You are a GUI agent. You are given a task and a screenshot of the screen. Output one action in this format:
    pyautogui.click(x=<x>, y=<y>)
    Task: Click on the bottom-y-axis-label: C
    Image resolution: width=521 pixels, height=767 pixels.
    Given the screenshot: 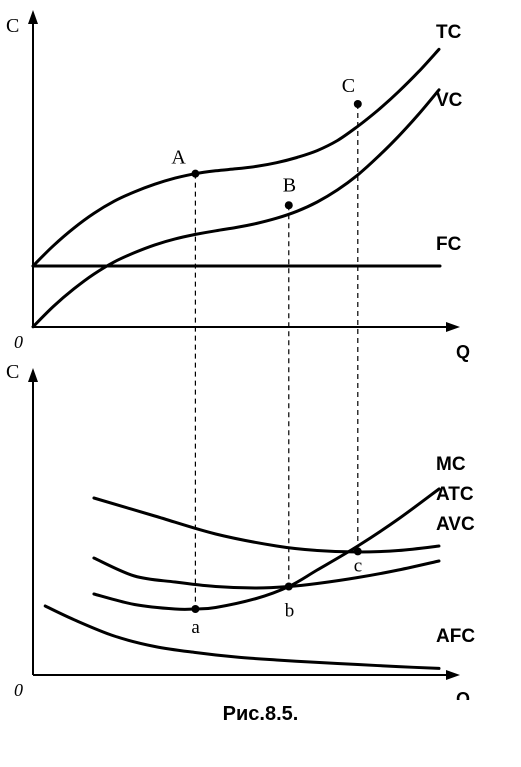 What is the action you would take?
    pyautogui.click(x=12, y=372)
    